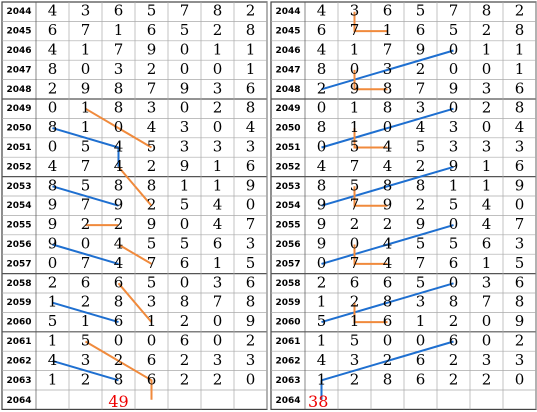 This screenshot has height=412, width=537. What do you see at coordinates (18, 401) in the screenshot?
I see `period: 2064` at bounding box center [18, 401].